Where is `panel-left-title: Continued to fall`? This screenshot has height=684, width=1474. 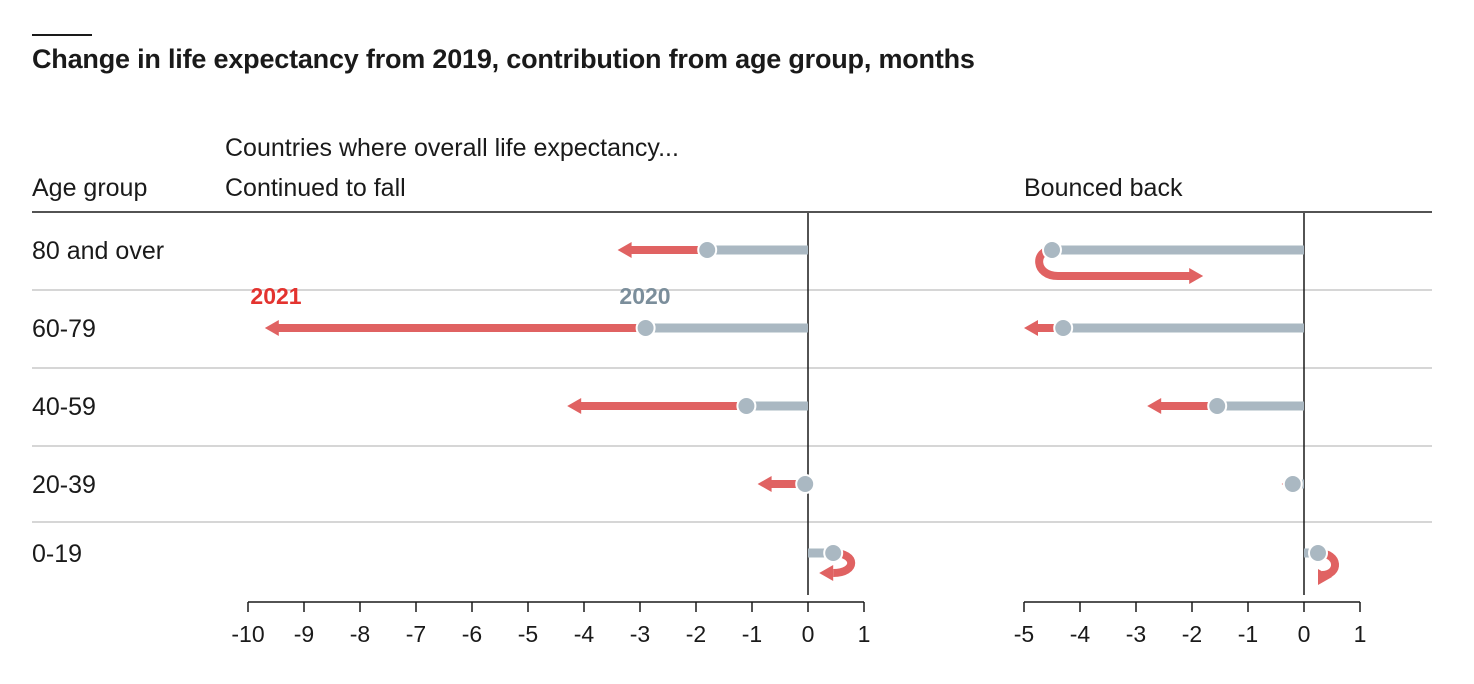 panel-left-title: Continued to fall is located at coordinates (315, 188).